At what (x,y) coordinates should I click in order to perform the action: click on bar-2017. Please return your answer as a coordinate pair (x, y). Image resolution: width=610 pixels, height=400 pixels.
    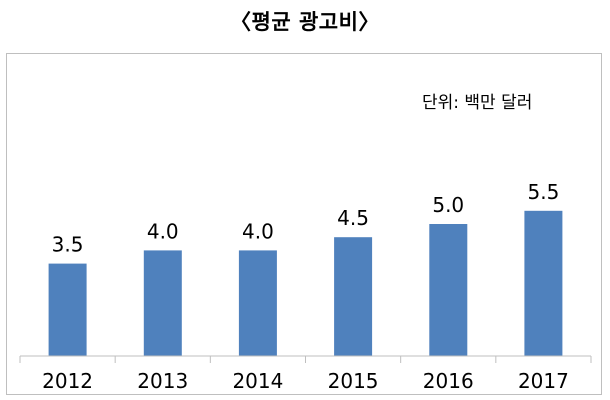
    Looking at the image, I should click on (543, 283).